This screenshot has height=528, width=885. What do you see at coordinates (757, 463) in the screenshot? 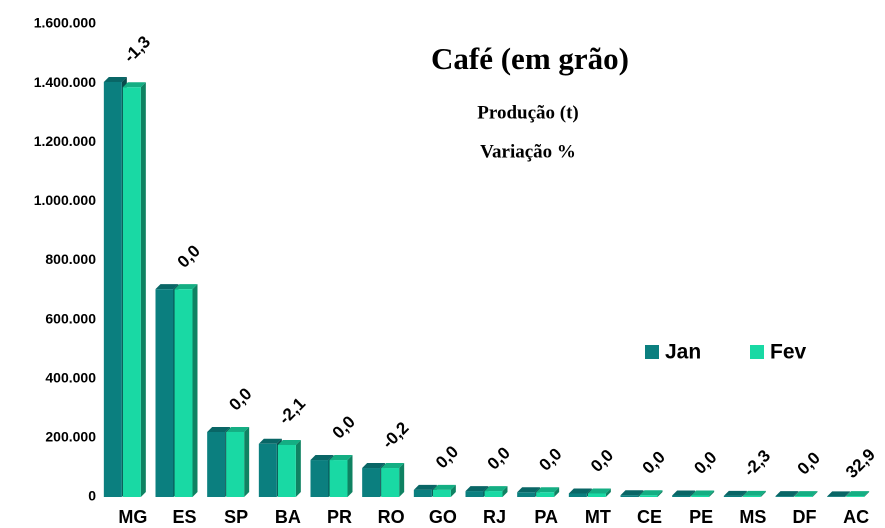
I see `variation-label: -2,3` at bounding box center [757, 463].